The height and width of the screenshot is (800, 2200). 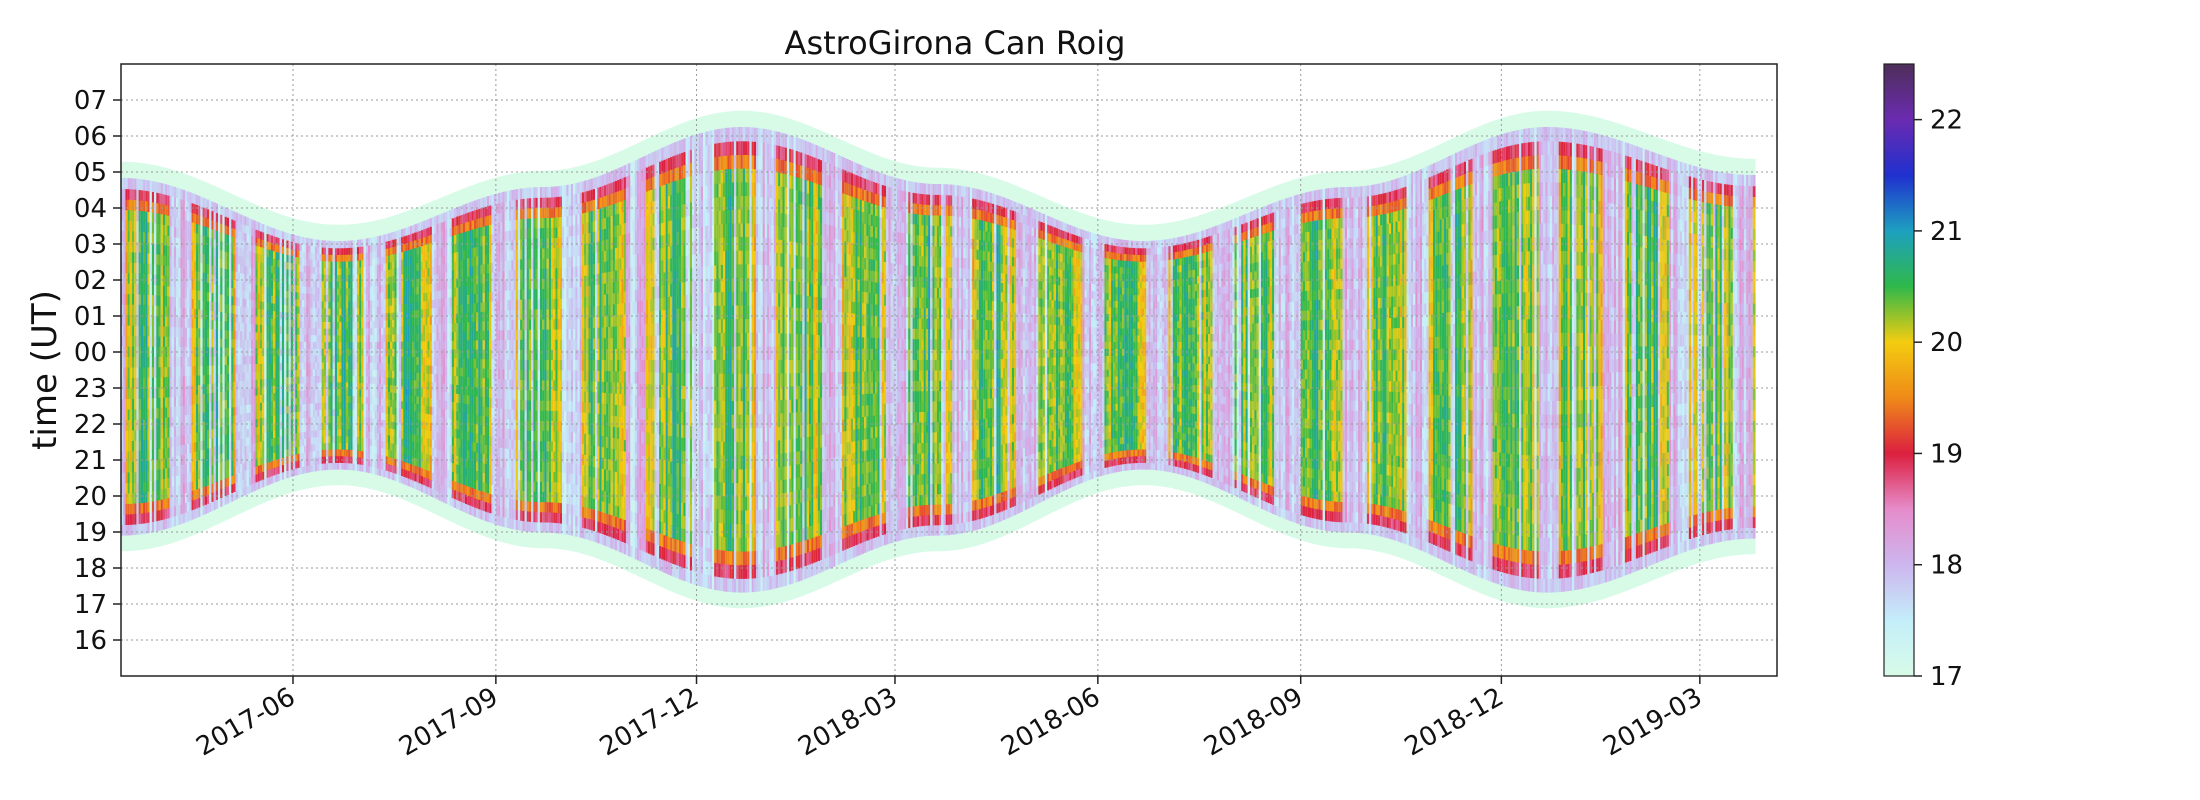 What do you see at coordinates (1938, 399) in the screenshot?
I see `colorbar-ticks: 17 18 19 20 21 22` at bounding box center [1938, 399].